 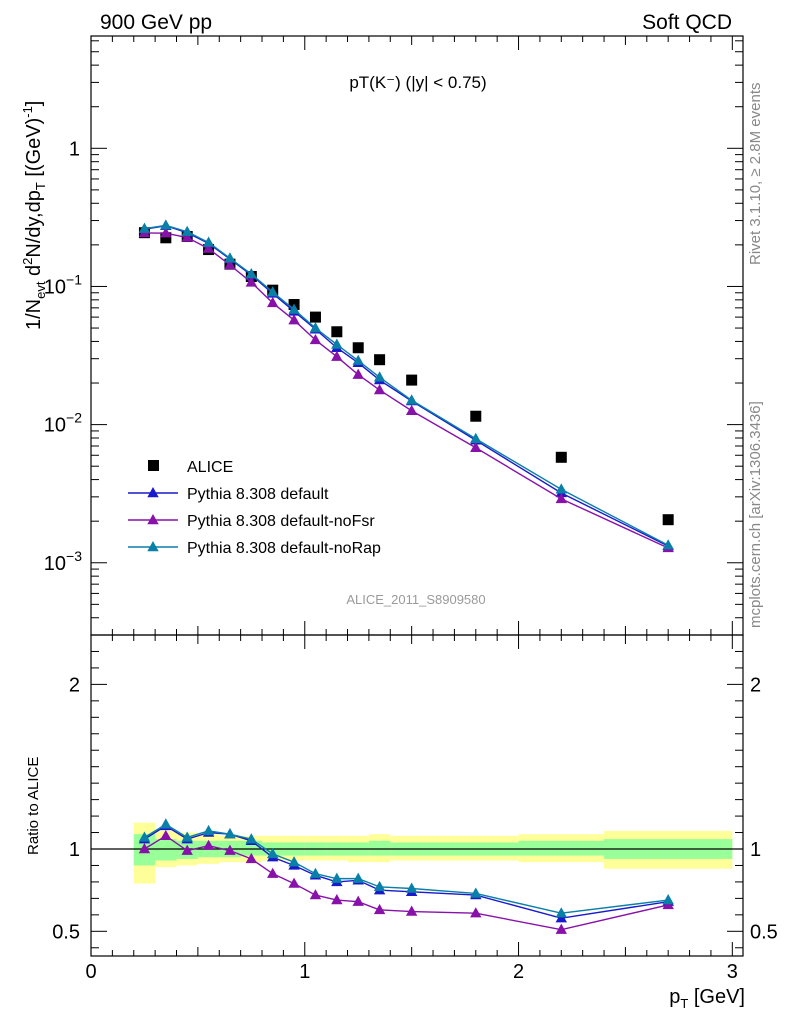 What do you see at coordinates (281, 521) in the screenshot?
I see `legend-label: Pythia 8.308 default-noFsr` at bounding box center [281, 521].